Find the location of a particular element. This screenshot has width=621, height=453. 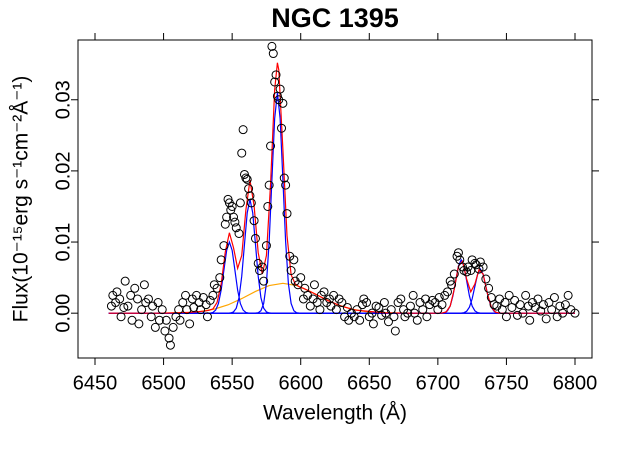

x-tick-label: 6650 is located at coordinates (369, 383).